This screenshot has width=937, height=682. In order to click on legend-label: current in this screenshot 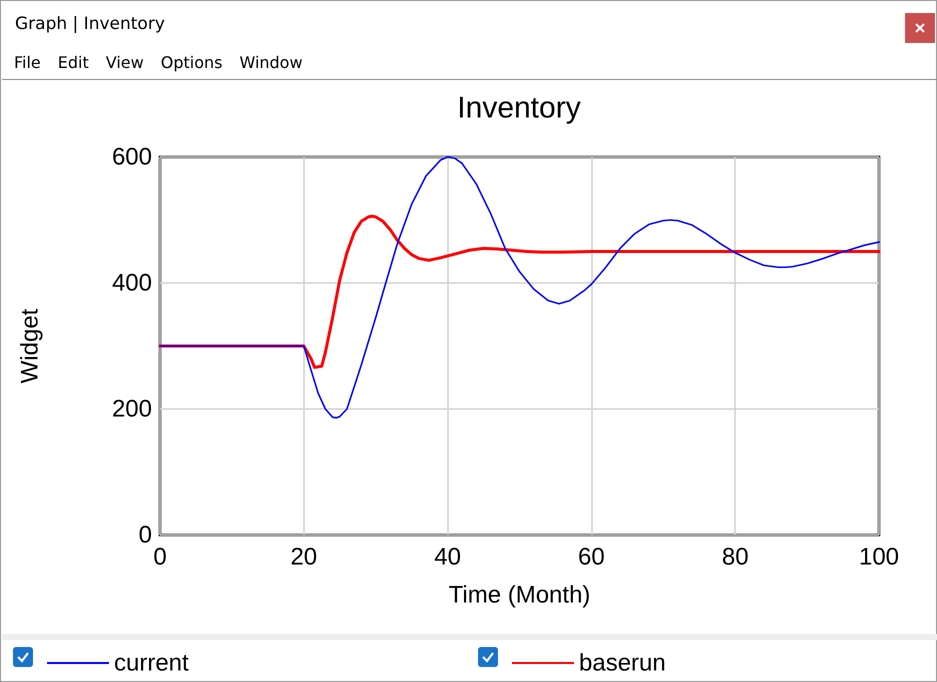, I will do `click(152, 663)`.